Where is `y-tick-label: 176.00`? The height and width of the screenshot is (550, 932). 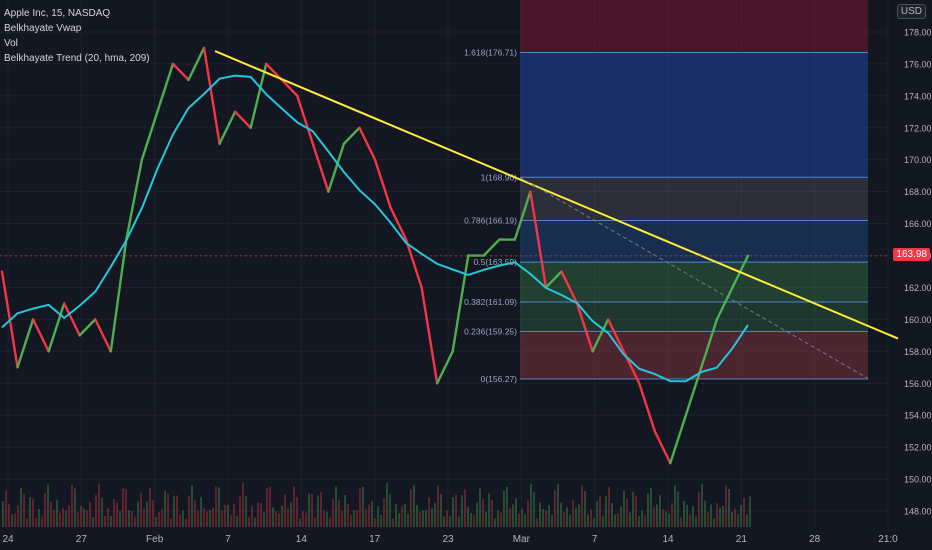 y-tick-label: 176.00 is located at coordinates (918, 64).